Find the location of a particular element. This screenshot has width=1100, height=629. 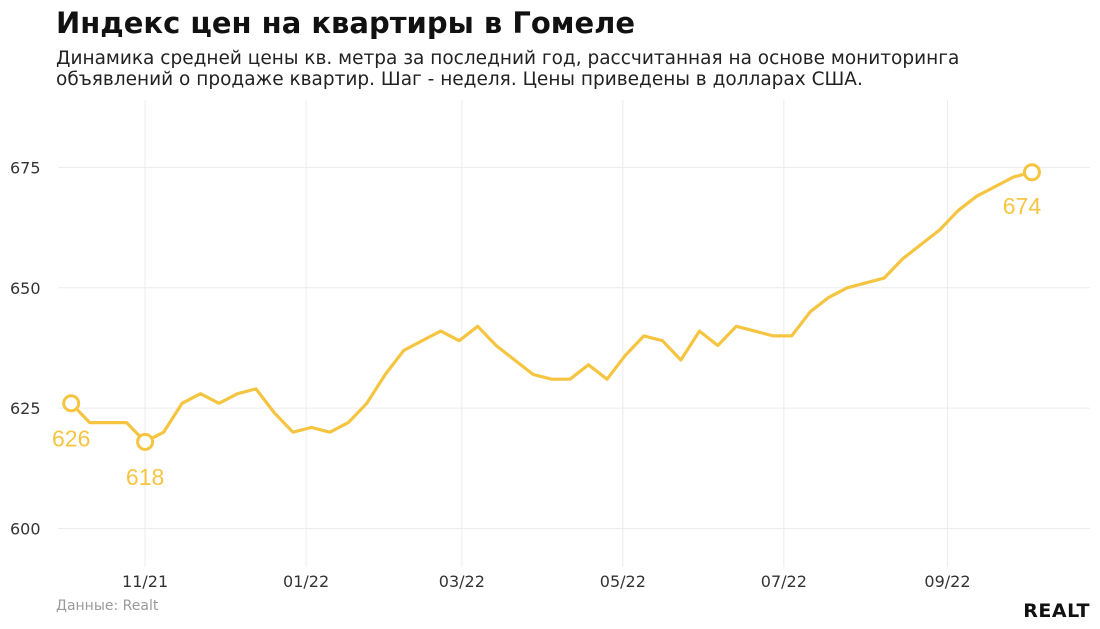

annotation-label: 626 is located at coordinates (71, 438).